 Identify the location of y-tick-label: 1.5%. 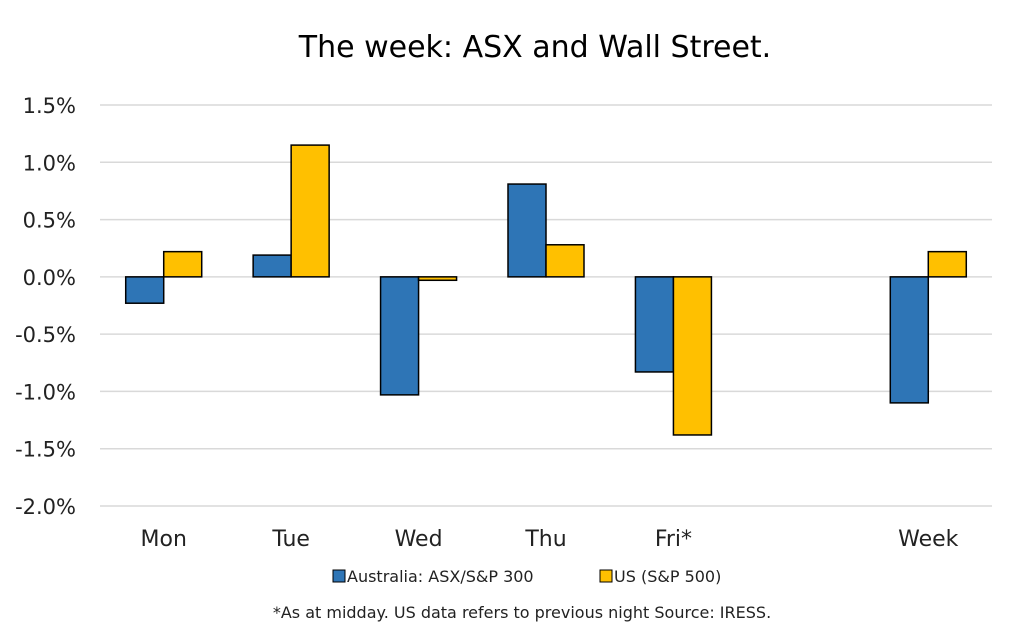
(49, 106).